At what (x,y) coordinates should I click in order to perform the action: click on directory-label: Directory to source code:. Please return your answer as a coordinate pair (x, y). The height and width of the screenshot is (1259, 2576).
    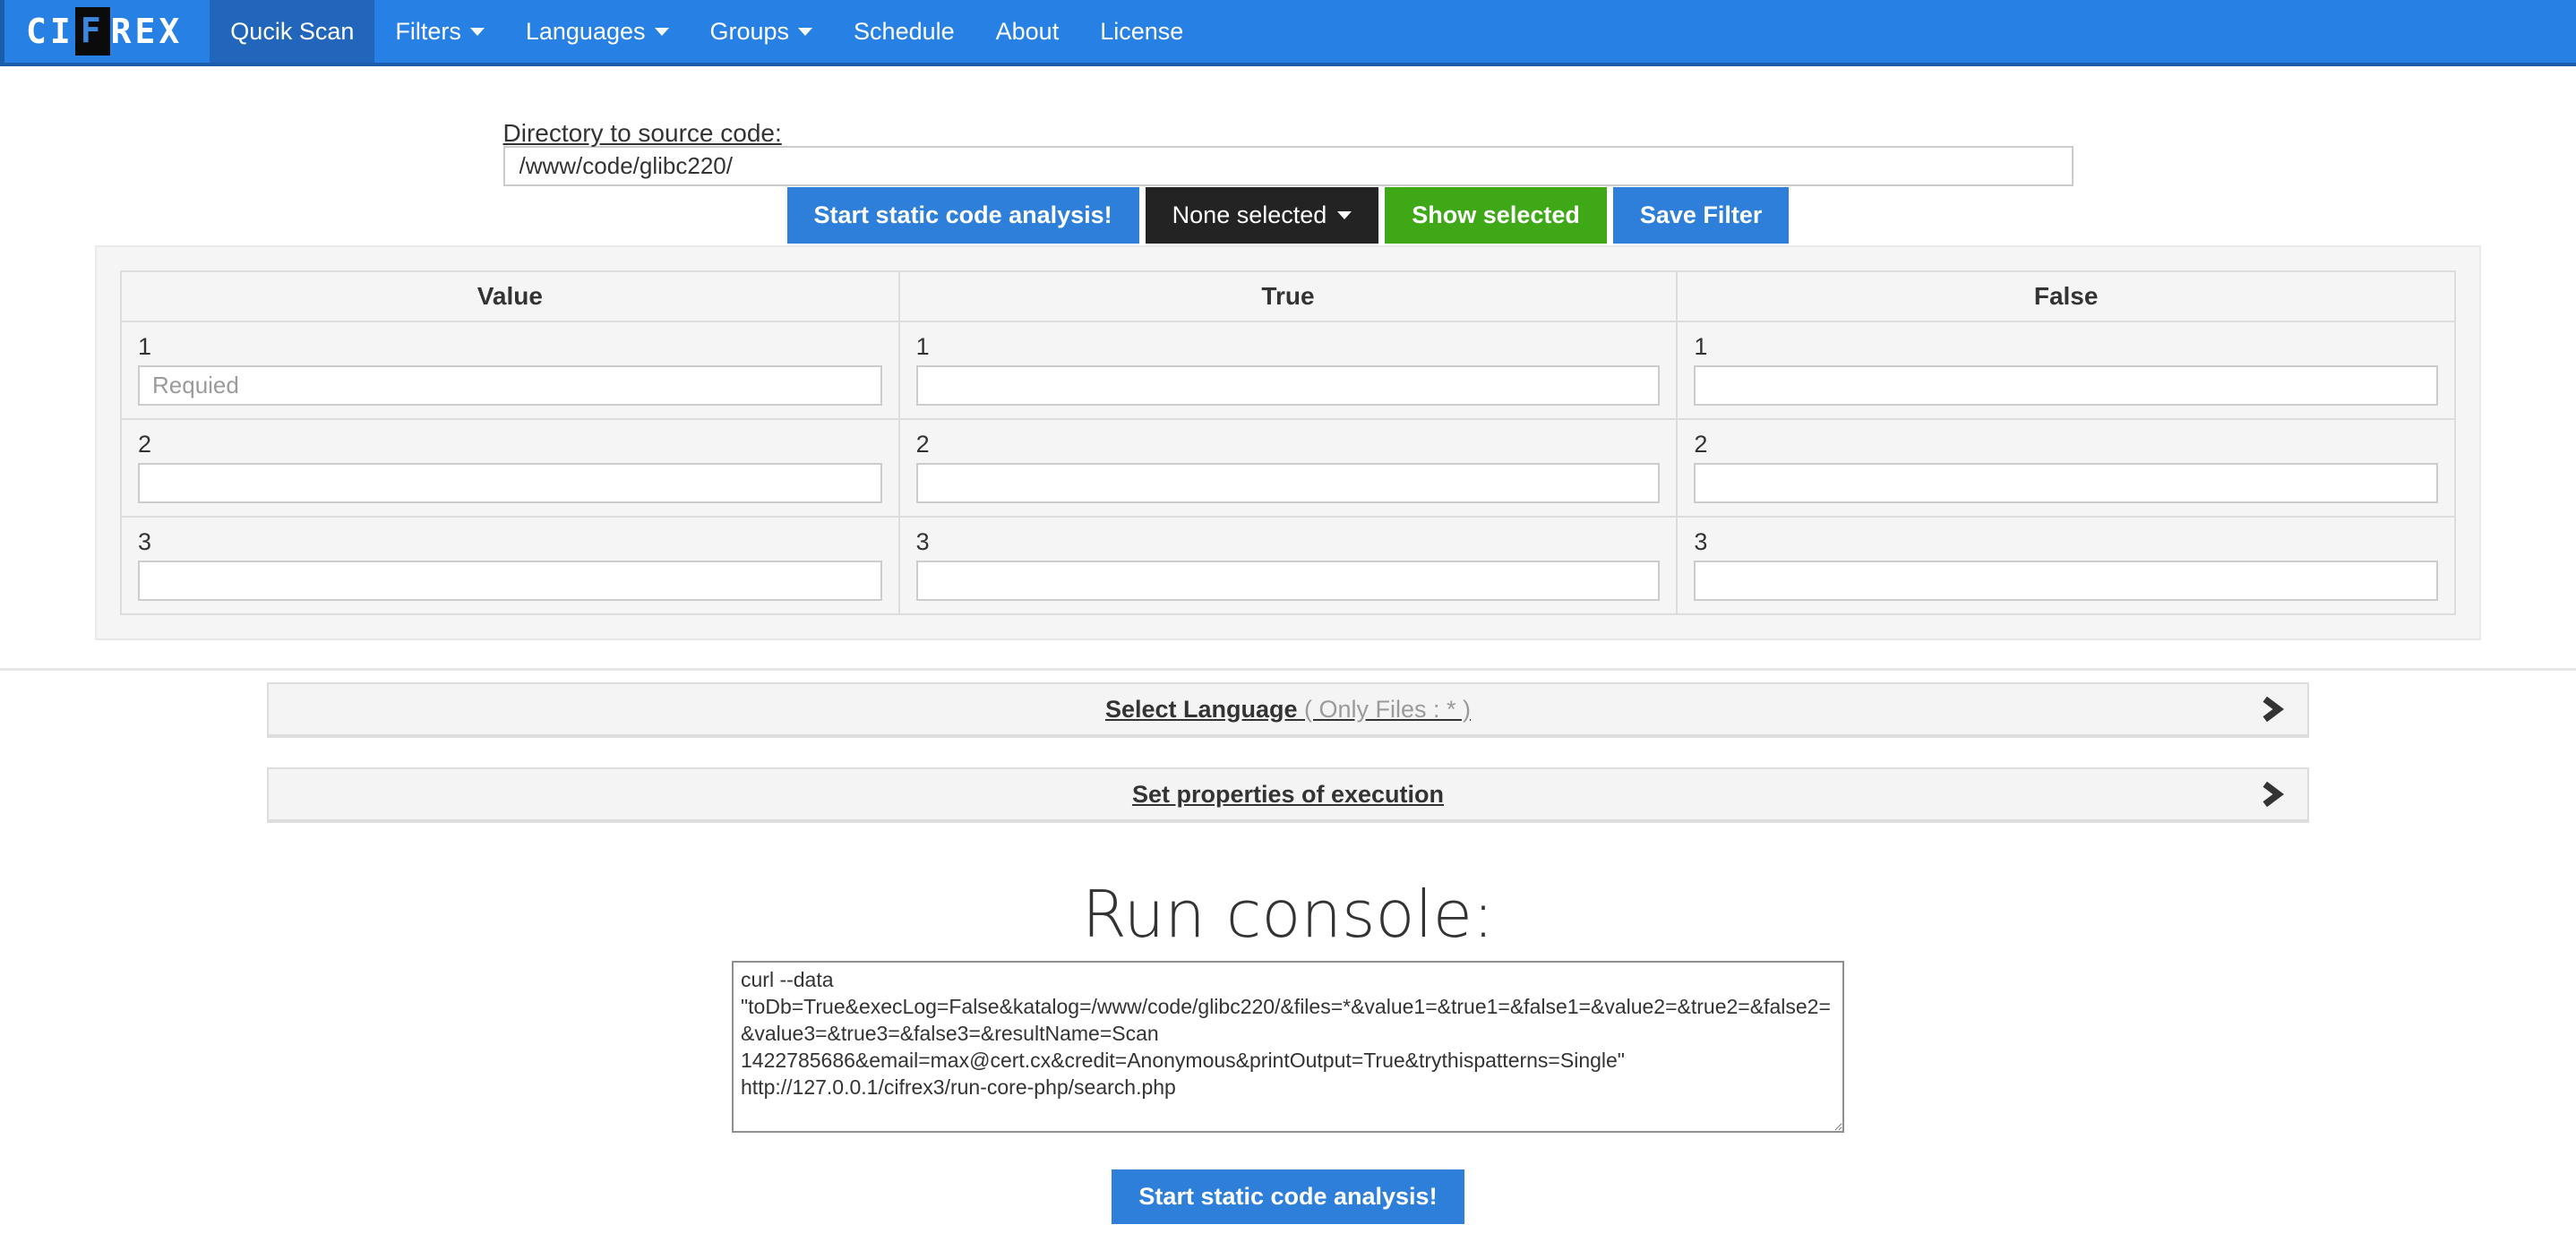
    Looking at the image, I should click on (642, 133).